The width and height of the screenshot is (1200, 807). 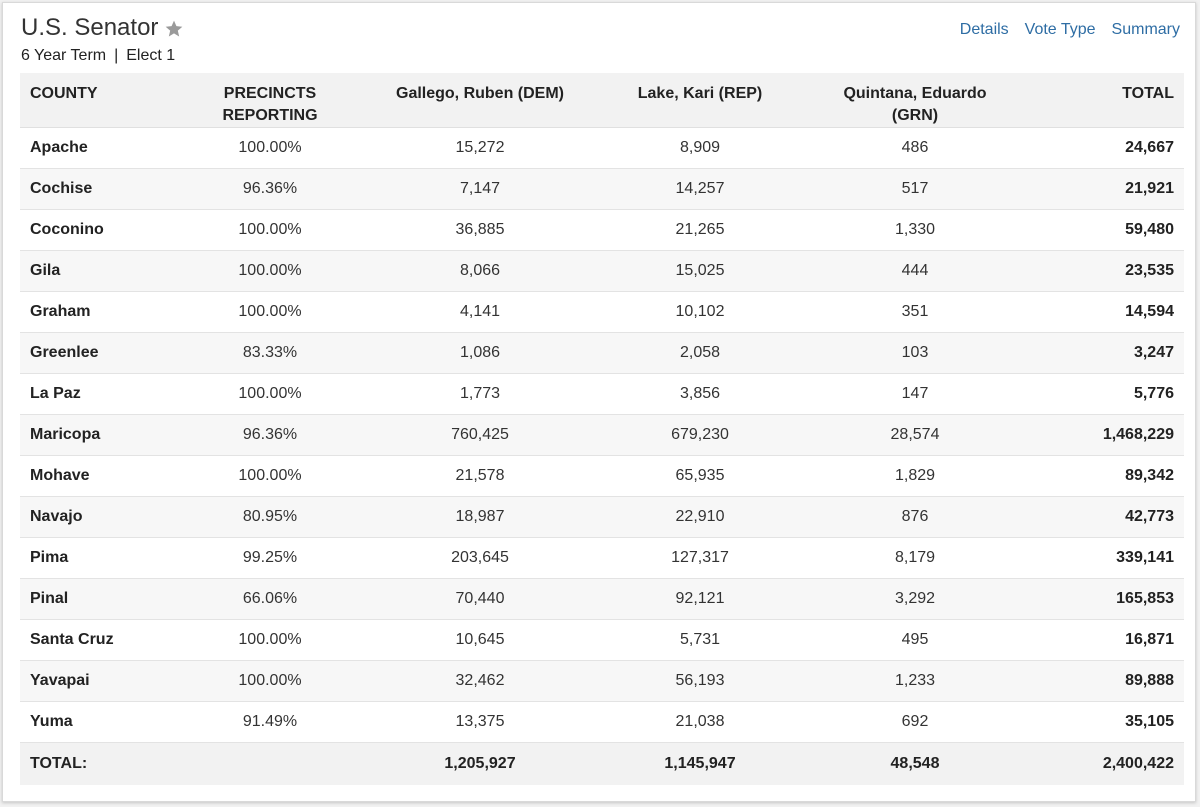 I want to click on elect-text: Elect 1, so click(x=151, y=55).